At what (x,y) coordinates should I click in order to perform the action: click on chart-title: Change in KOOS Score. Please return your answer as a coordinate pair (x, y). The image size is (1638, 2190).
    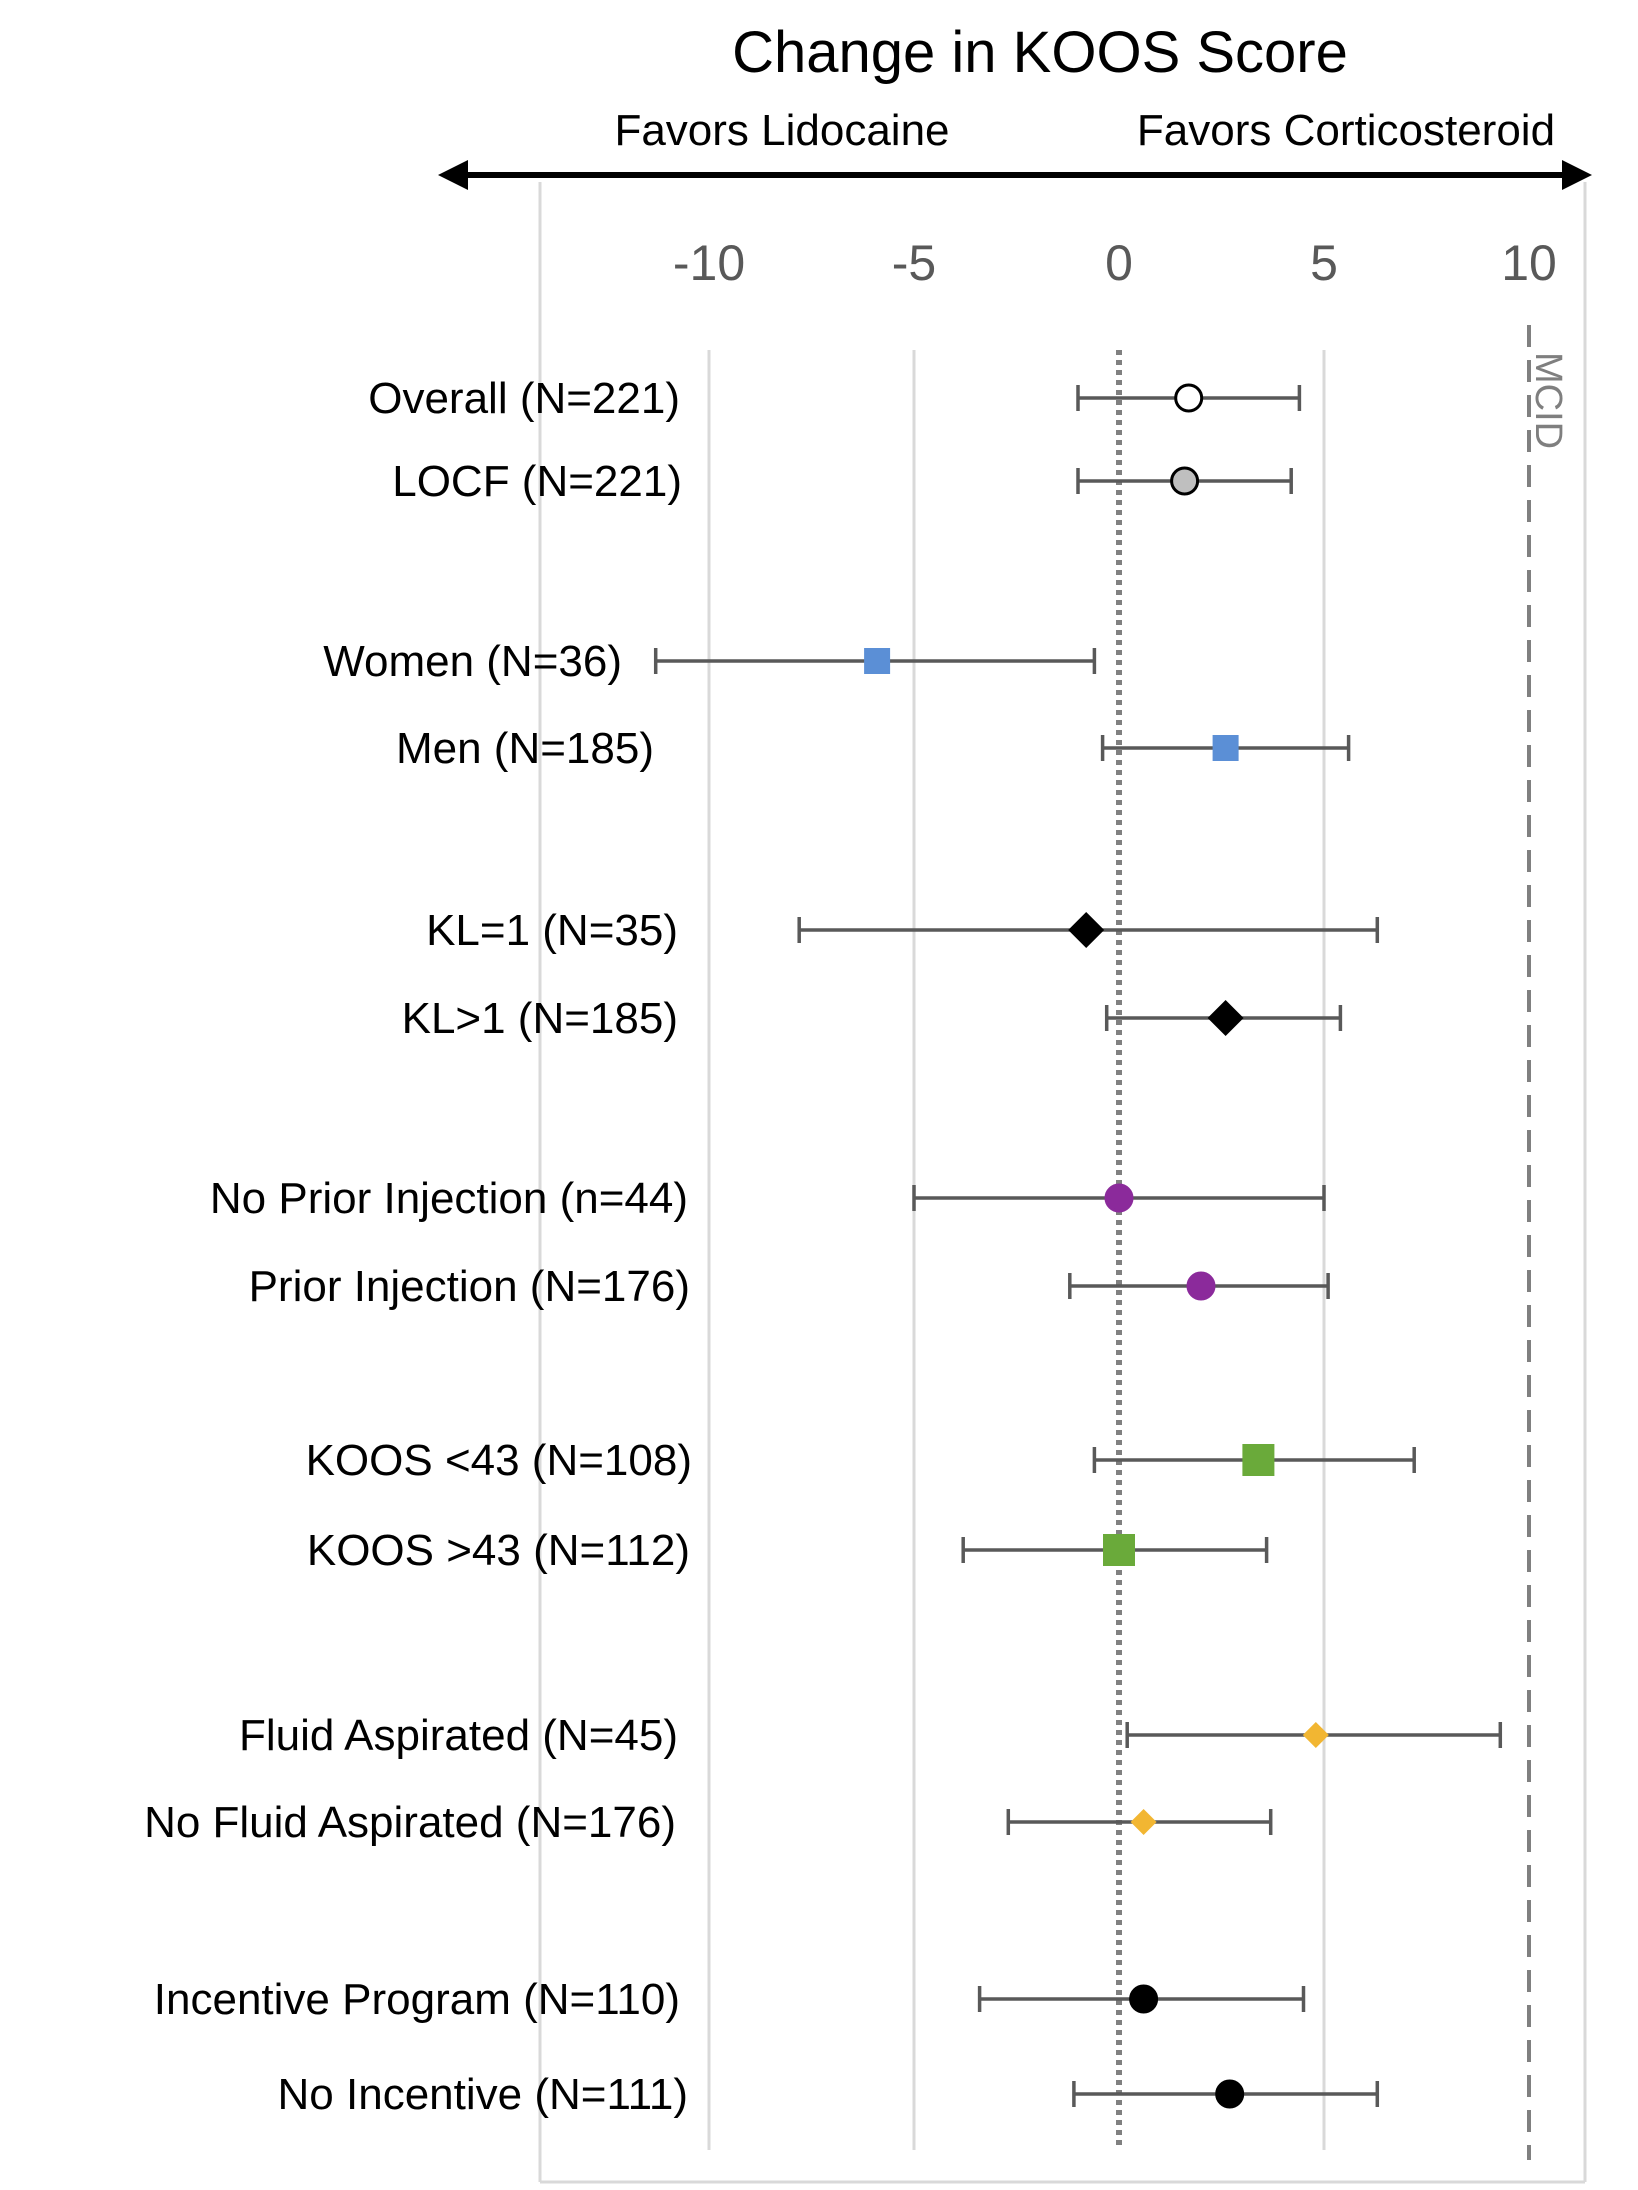
    Looking at the image, I should click on (1040, 52).